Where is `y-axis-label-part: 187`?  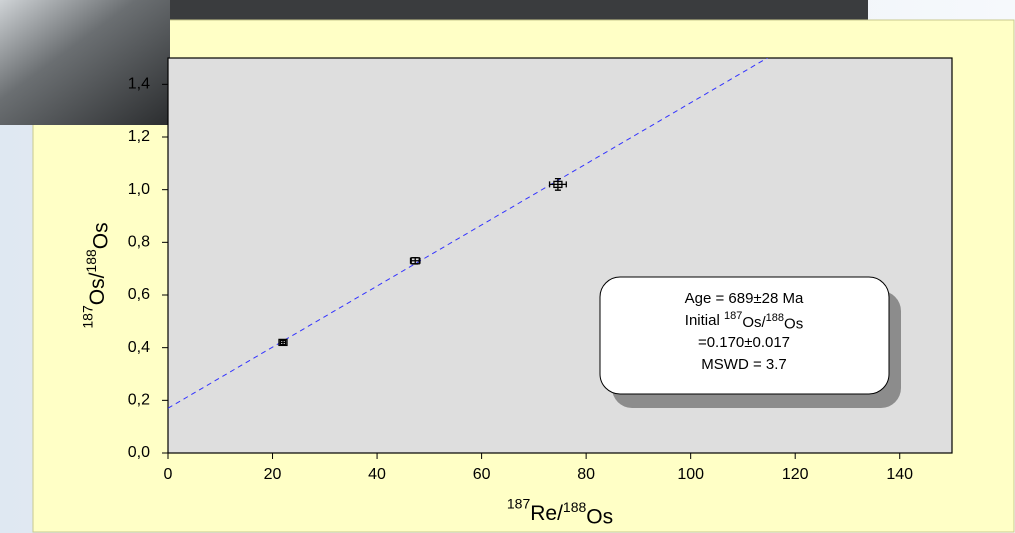 y-axis-label-part: 187 is located at coordinates (87, 317).